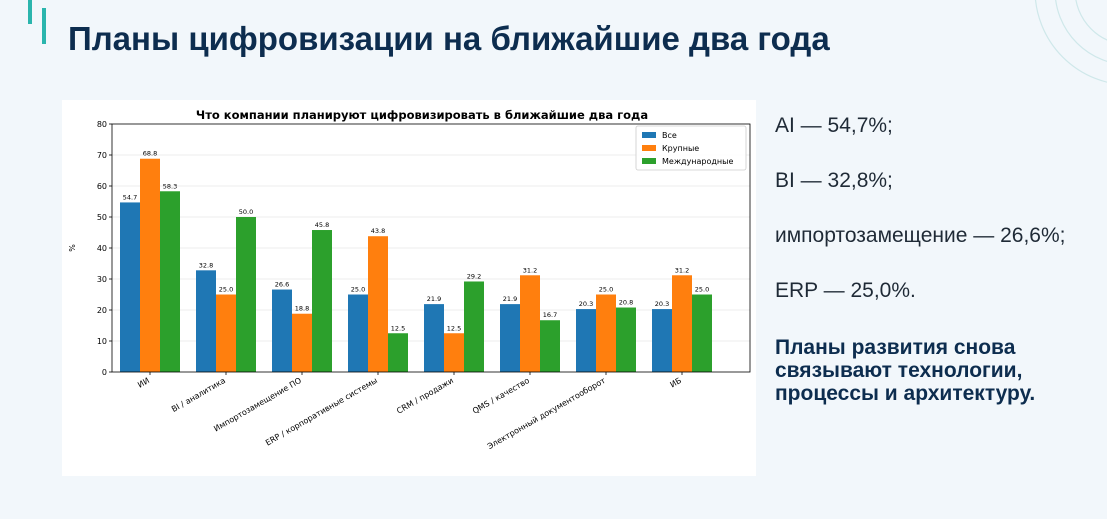  I want to click on legend-label: Крупные, so click(680, 148).